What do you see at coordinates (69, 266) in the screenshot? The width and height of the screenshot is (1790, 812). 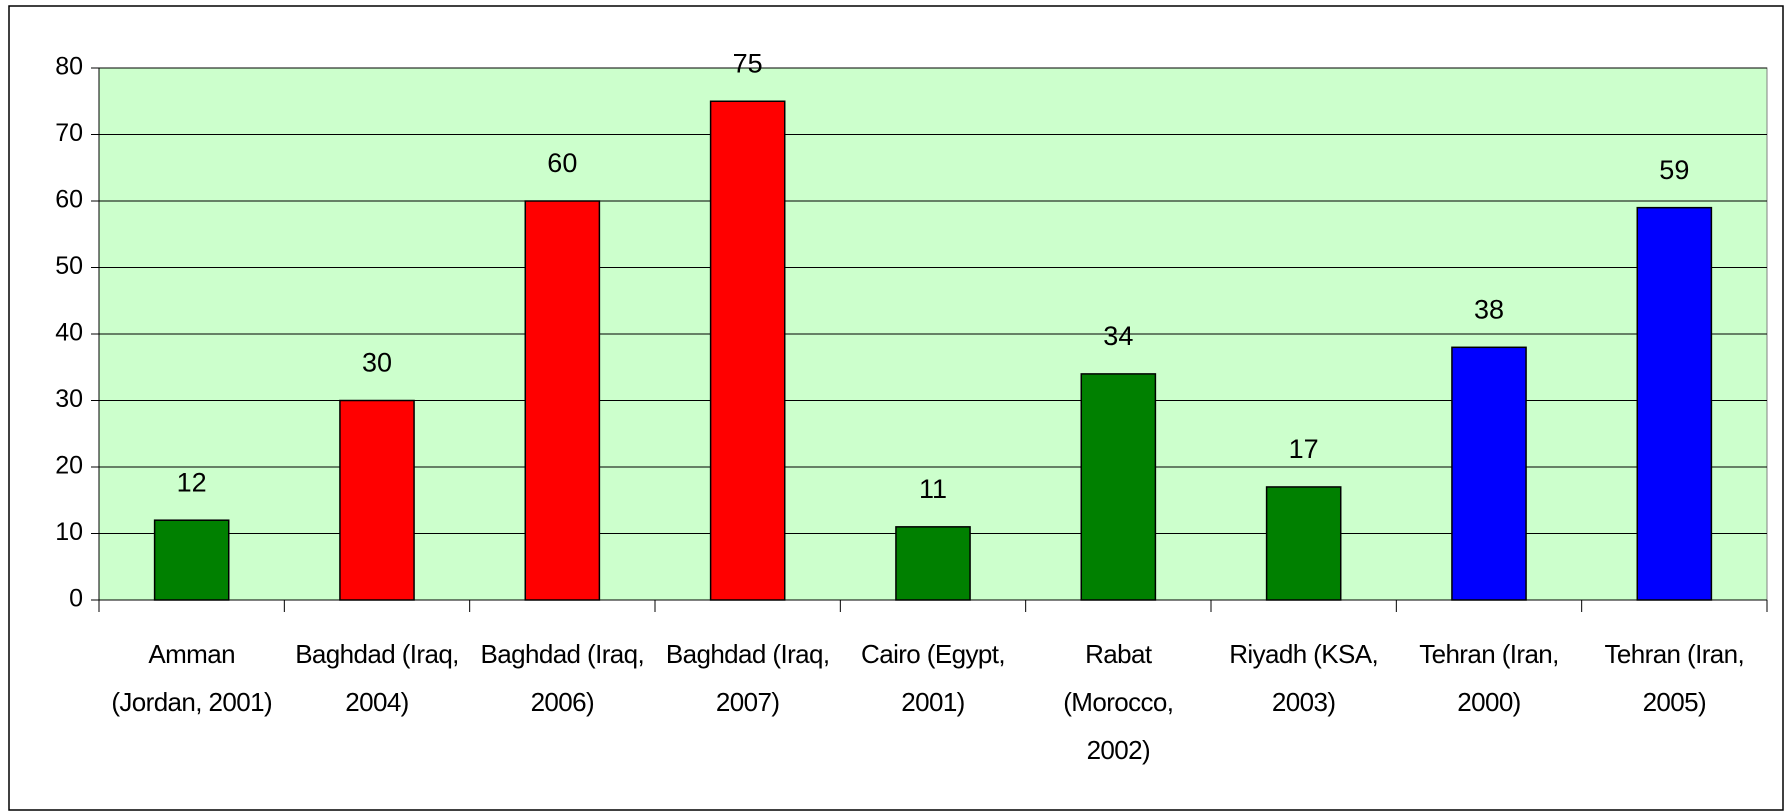 I see `y-tick-label: 50` at bounding box center [69, 266].